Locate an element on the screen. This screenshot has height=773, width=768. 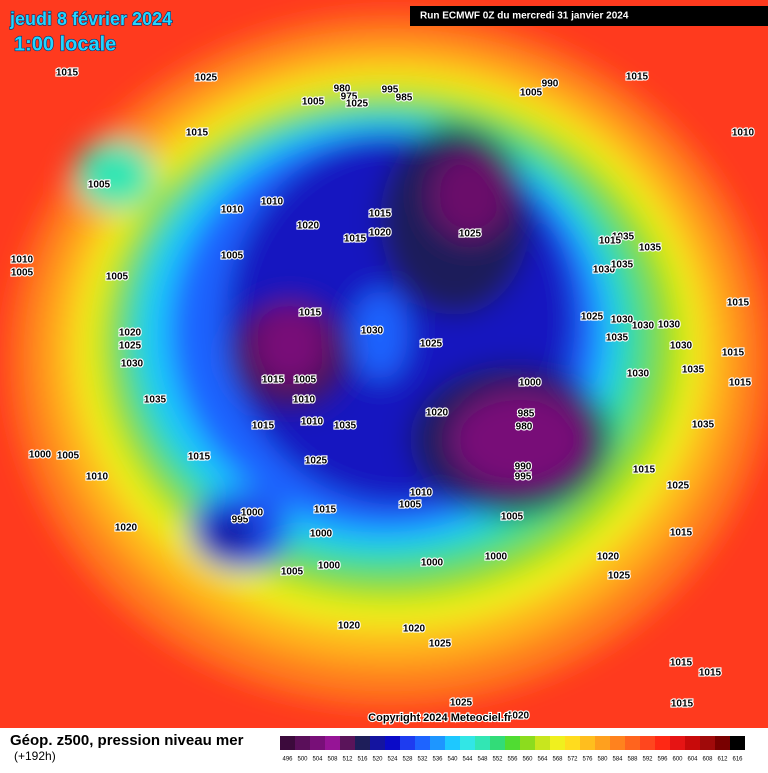
colorbar-label: 524 is located at coordinates (392, 760).